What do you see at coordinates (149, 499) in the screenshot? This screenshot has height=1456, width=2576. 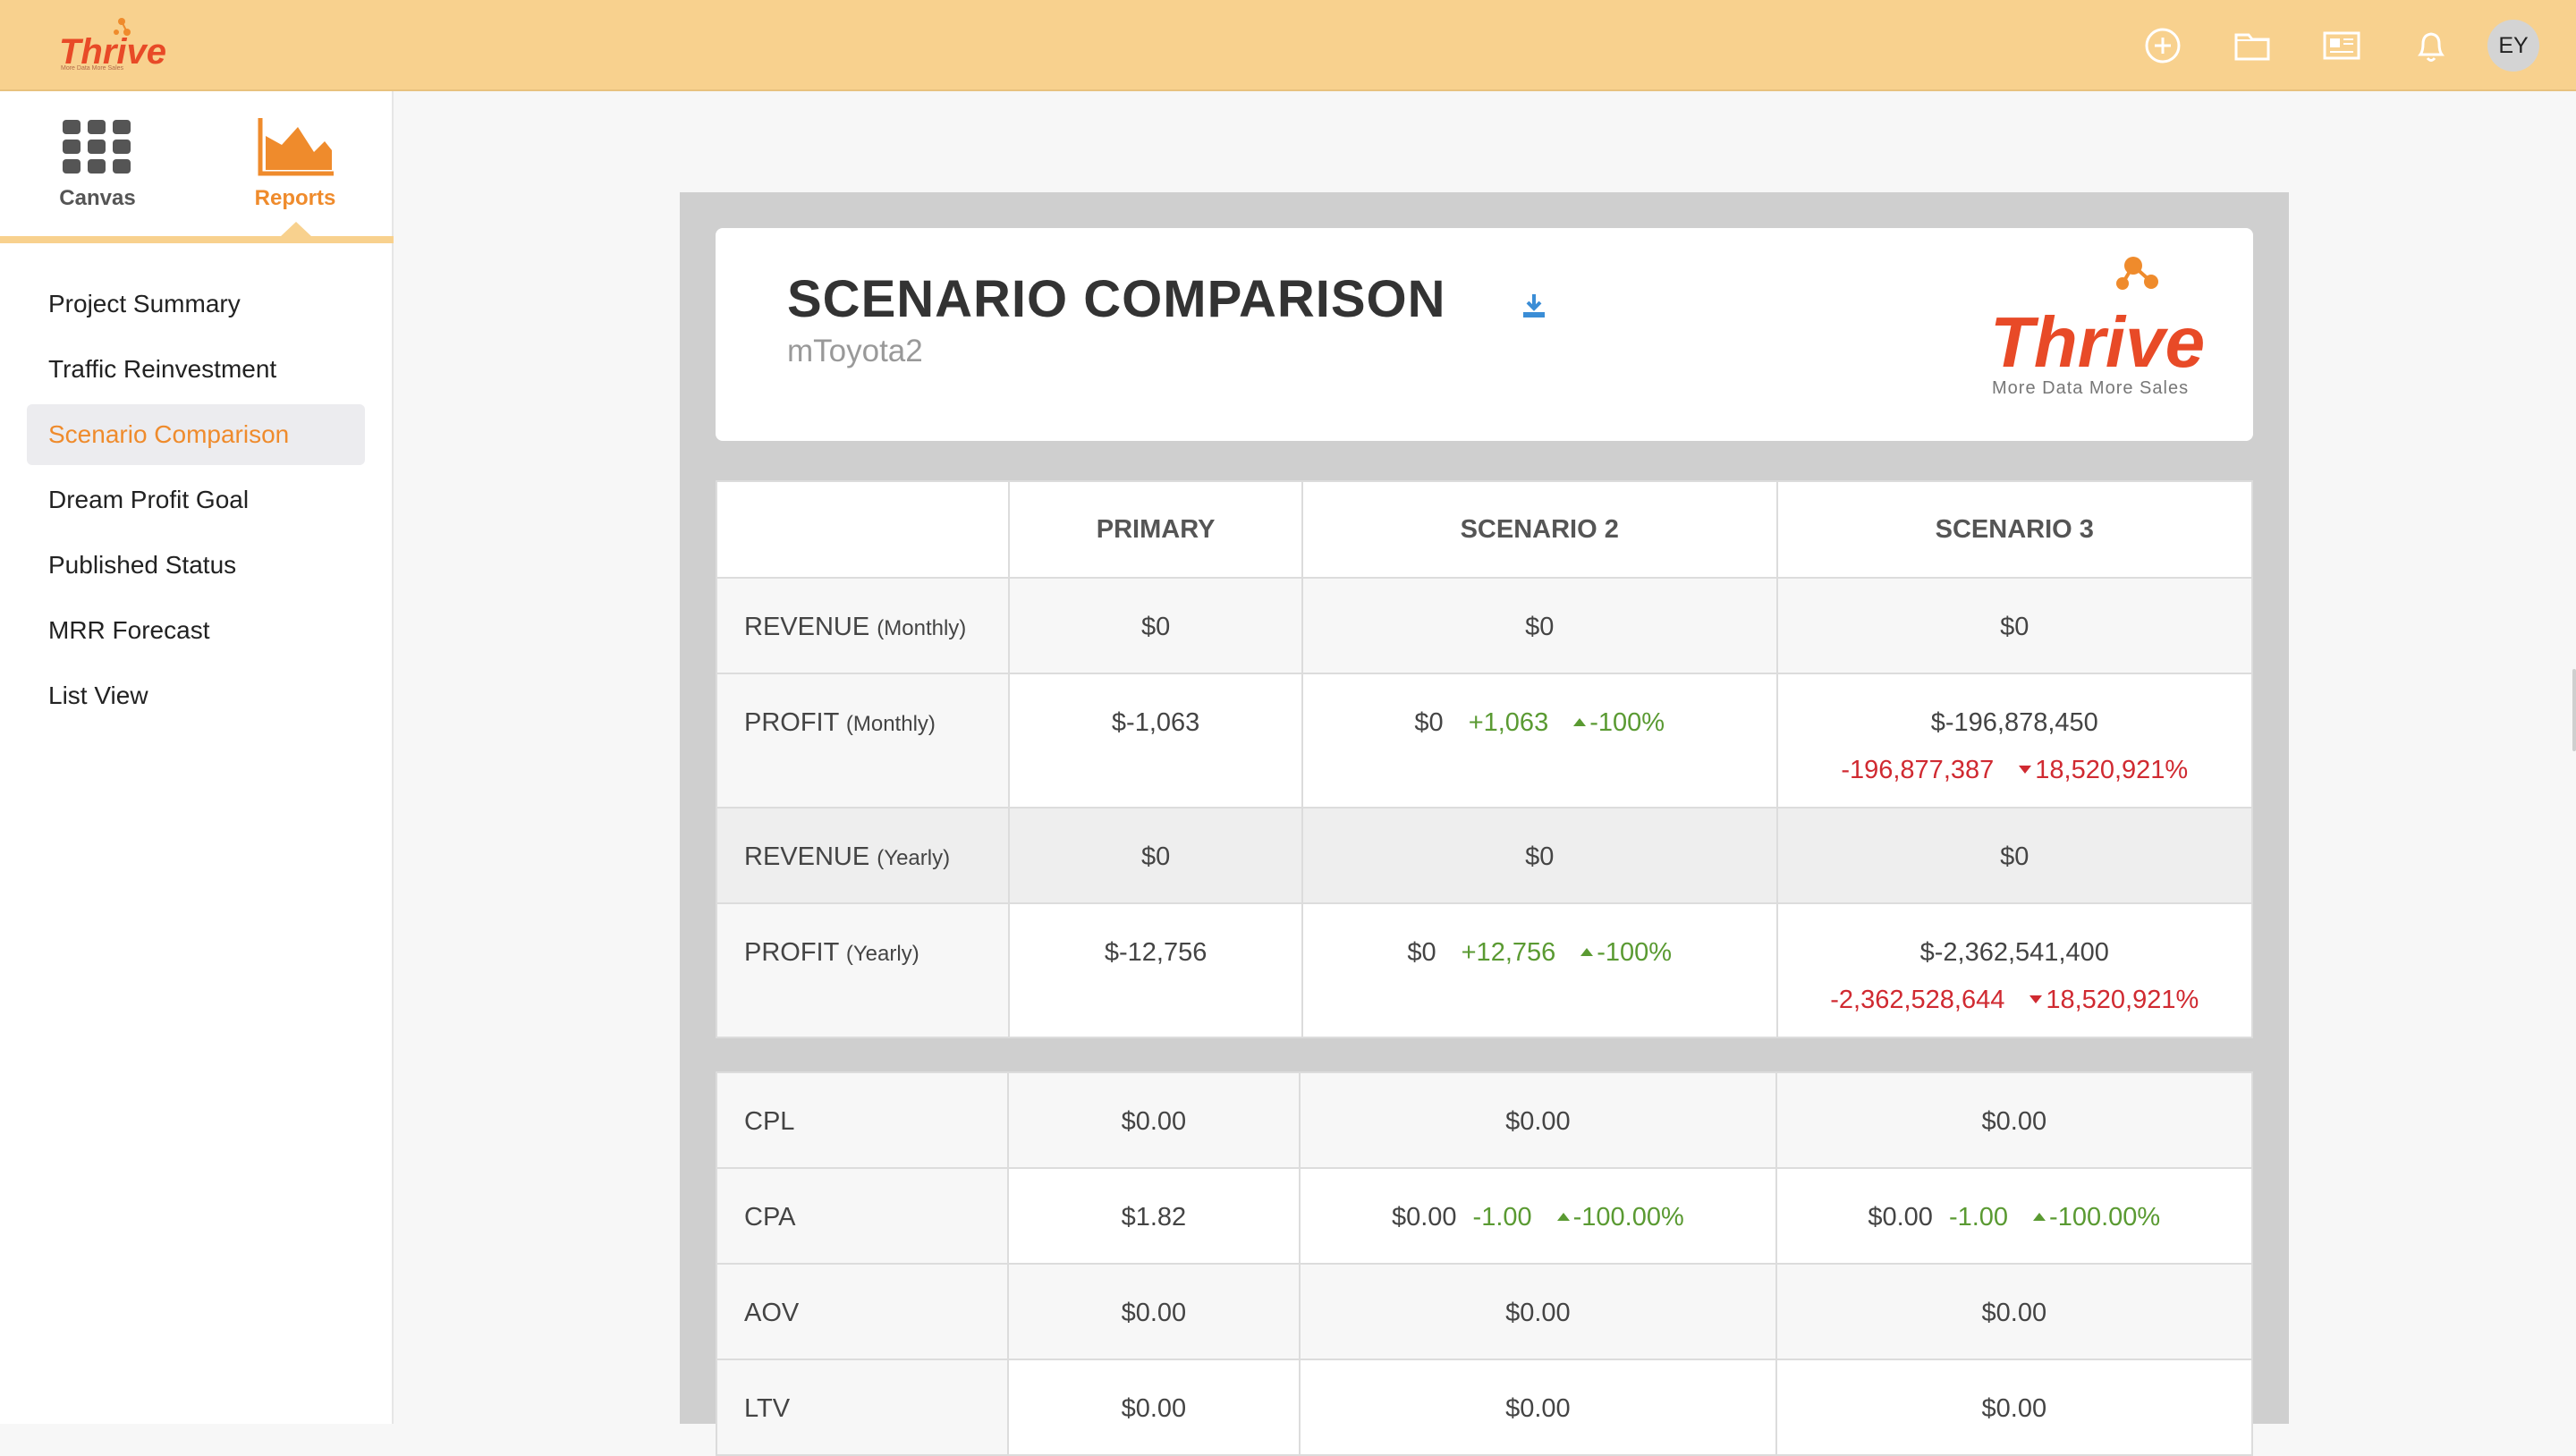 I see `nav-item-dream-profit-goal: Dream Profit Goal` at bounding box center [149, 499].